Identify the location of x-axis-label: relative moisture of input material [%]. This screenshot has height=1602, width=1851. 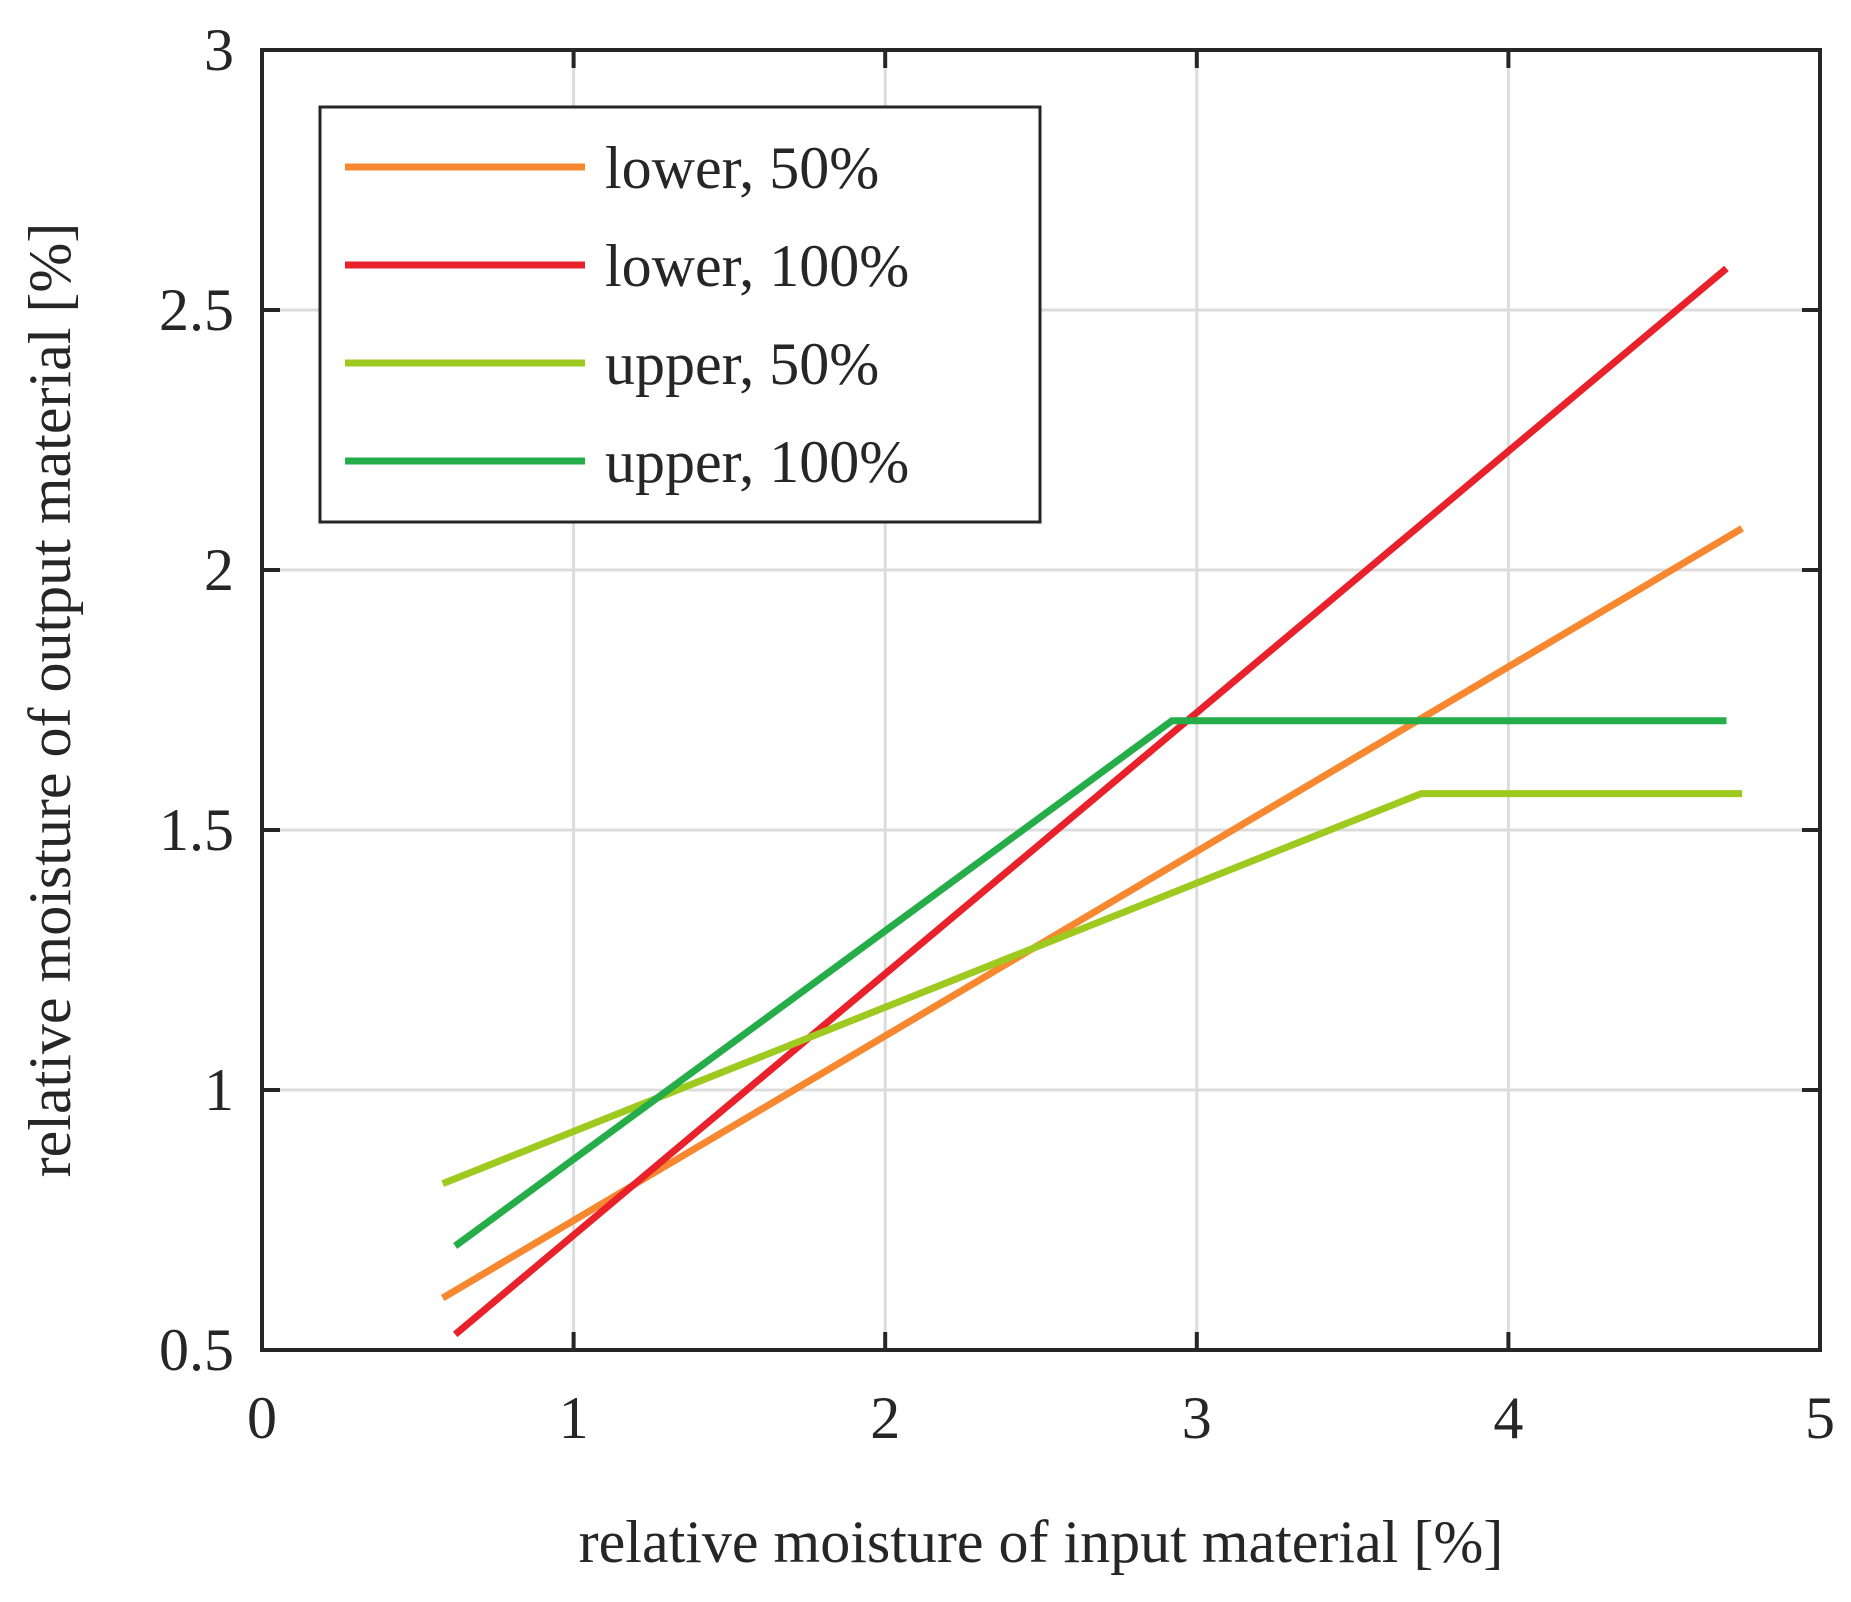
(1041, 1542).